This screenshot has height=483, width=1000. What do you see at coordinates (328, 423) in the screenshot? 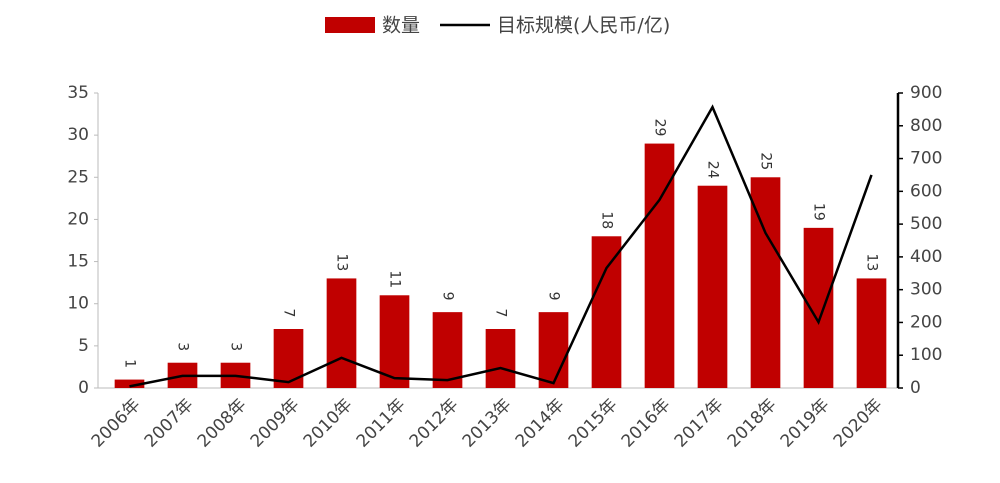
I see `x-tick-label: 2010年` at bounding box center [328, 423].